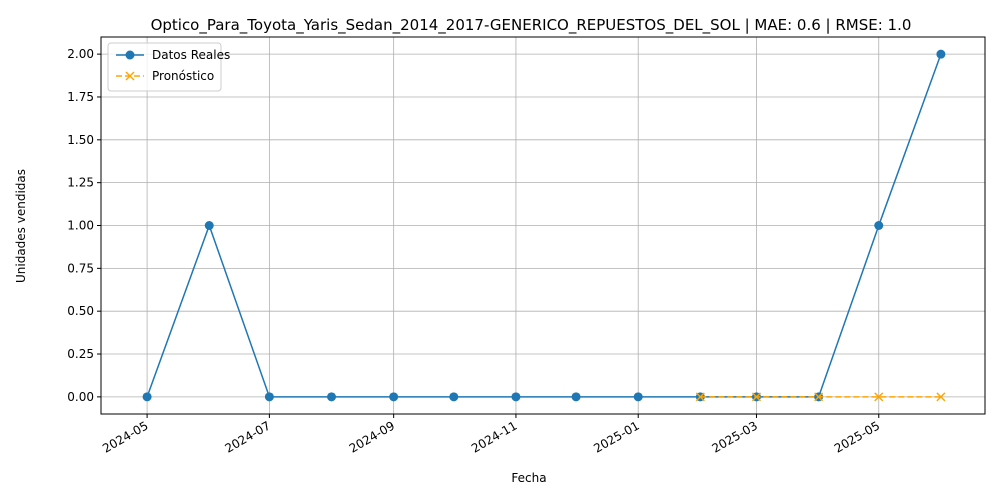  What do you see at coordinates (130, 76) in the screenshot?
I see `legend-marker-forecast` at bounding box center [130, 76].